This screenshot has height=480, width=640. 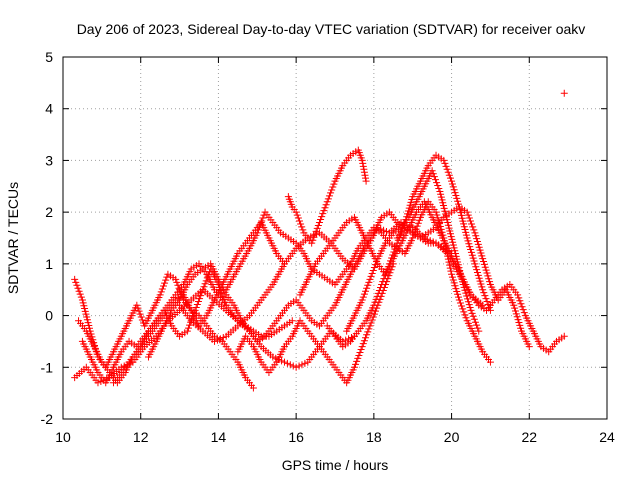 I want to click on x-tick-label: 10, so click(x=63, y=437).